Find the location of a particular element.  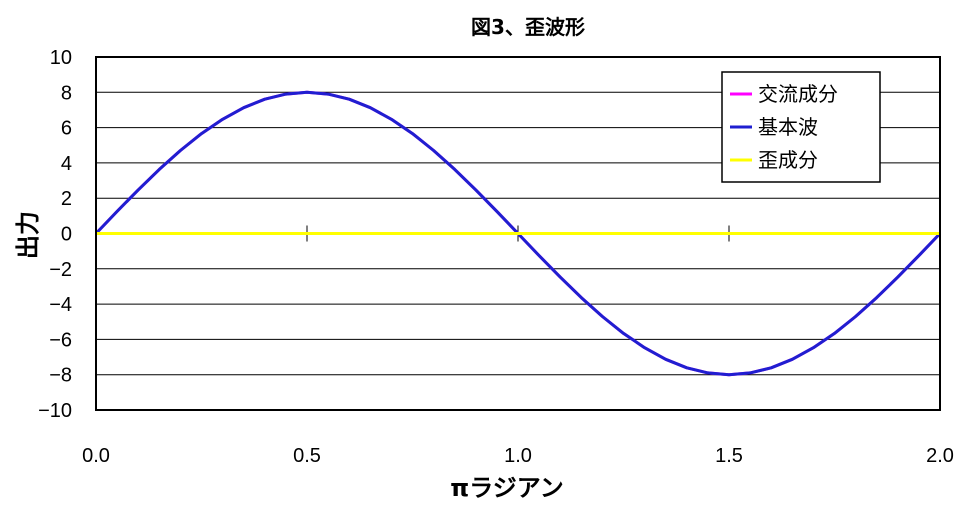

y-tick-label: −6 is located at coordinates (60, 340).